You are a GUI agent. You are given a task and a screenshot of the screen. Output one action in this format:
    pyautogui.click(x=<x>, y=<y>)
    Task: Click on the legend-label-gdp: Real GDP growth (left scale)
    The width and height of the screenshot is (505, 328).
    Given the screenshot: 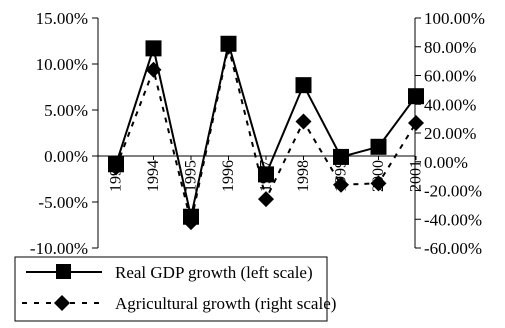 What is the action you would take?
    pyautogui.click(x=214, y=272)
    